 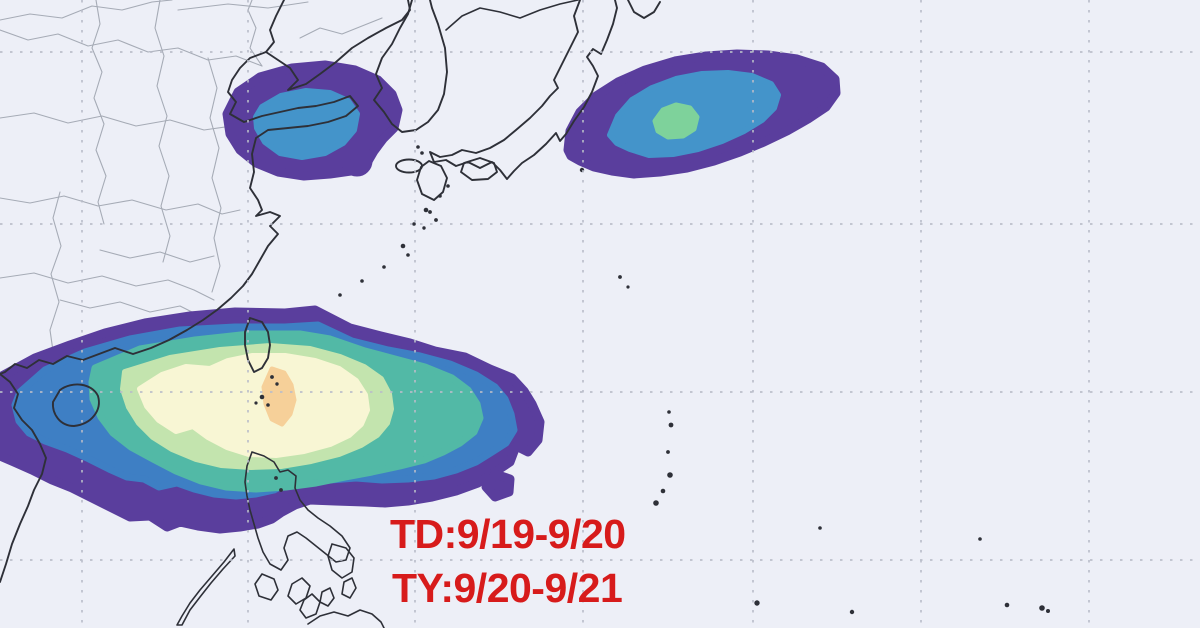 I want to click on coast-vietnam, so click(x=23, y=478).